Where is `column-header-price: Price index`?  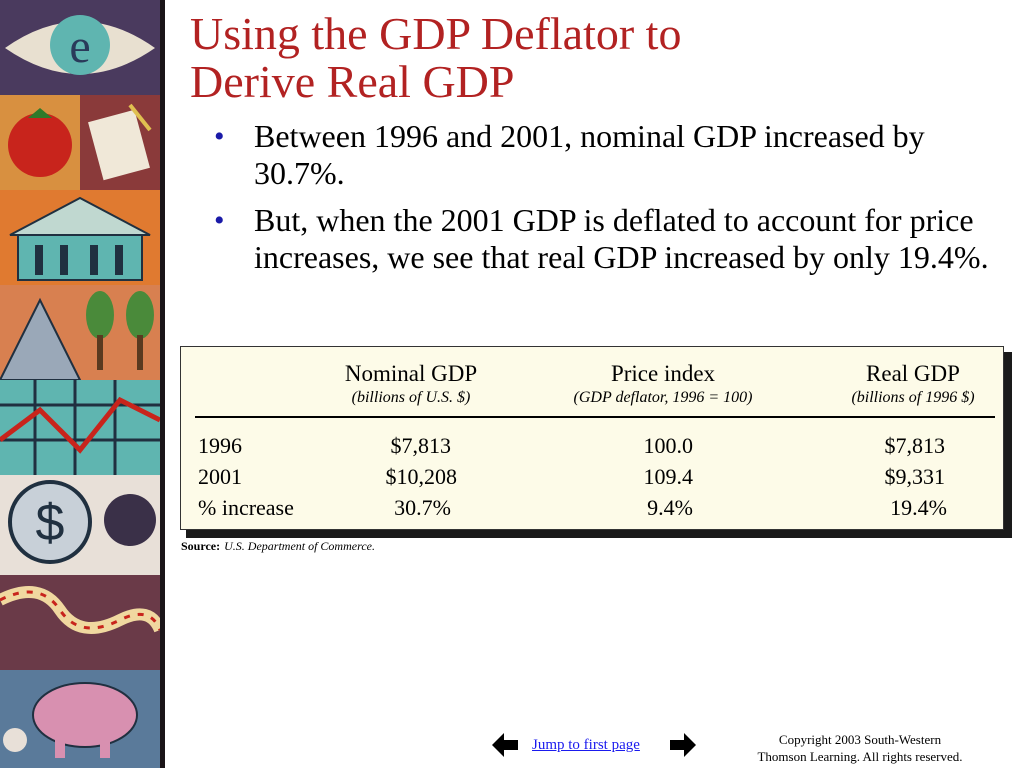 column-header-price: Price index is located at coordinates (663, 373).